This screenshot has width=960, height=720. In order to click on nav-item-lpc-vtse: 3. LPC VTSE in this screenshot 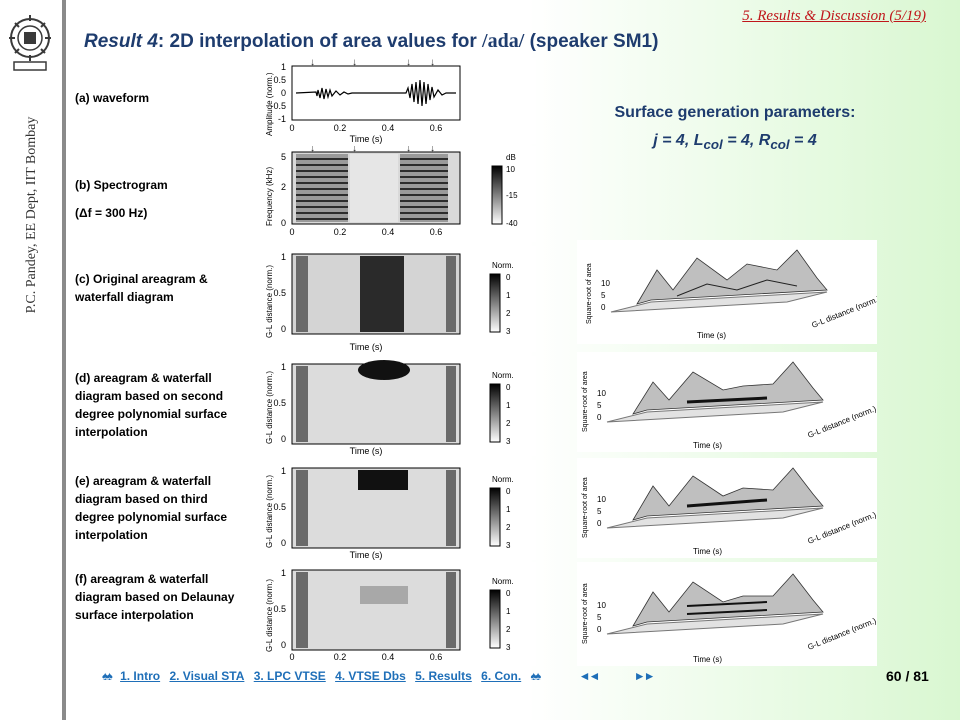, I will do `click(289, 676)`.